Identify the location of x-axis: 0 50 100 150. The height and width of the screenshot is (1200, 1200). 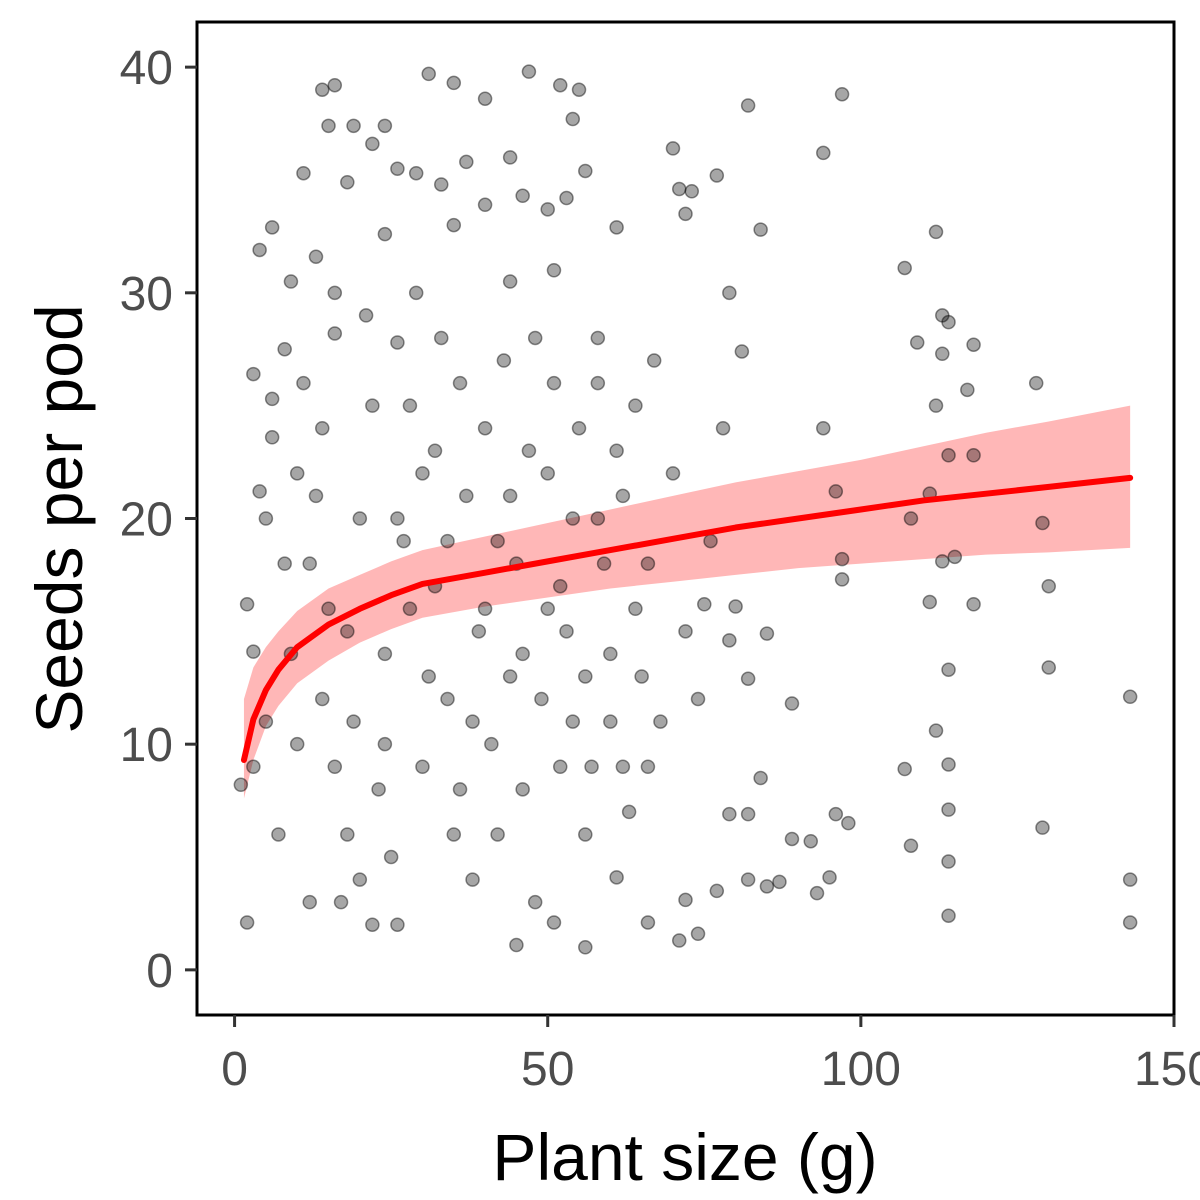
(710, 1055).